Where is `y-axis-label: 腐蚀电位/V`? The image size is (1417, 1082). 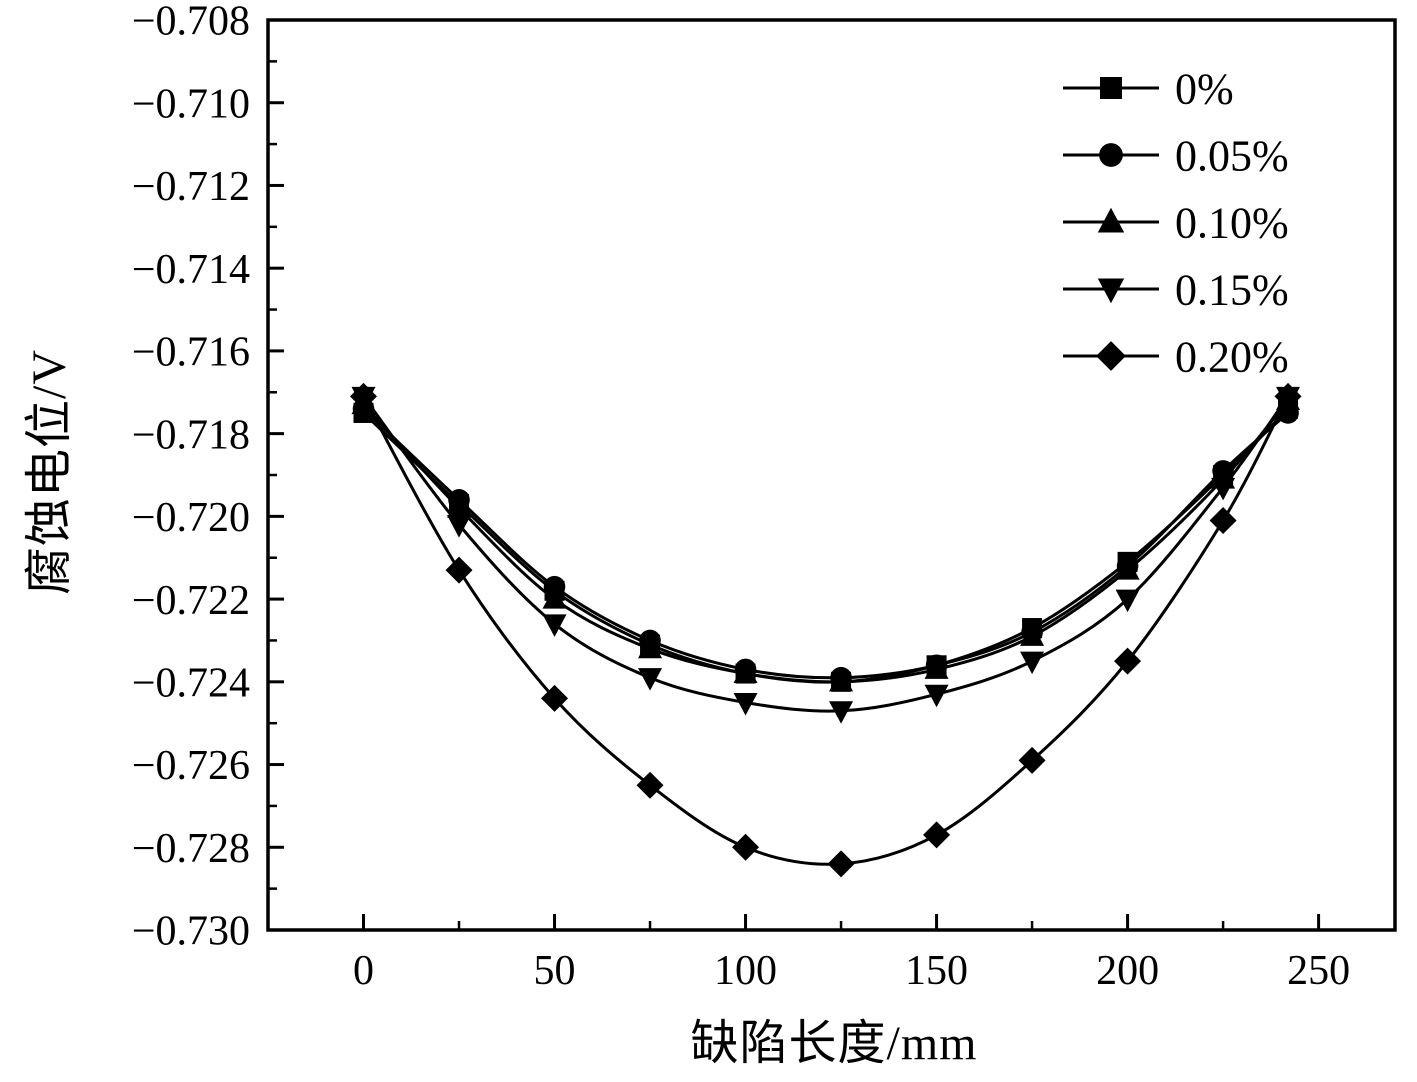
y-axis-label: 腐蚀电位/V is located at coordinates (49, 472).